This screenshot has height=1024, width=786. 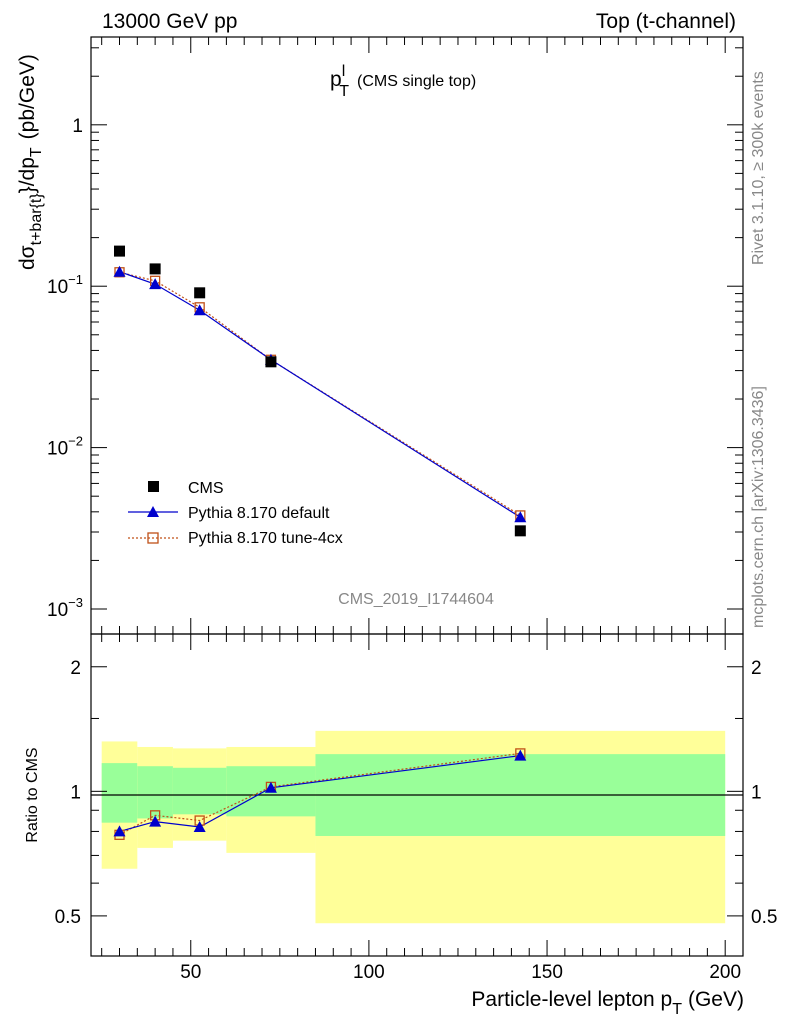 I want to click on x-tick-label: 50, so click(x=190, y=972).